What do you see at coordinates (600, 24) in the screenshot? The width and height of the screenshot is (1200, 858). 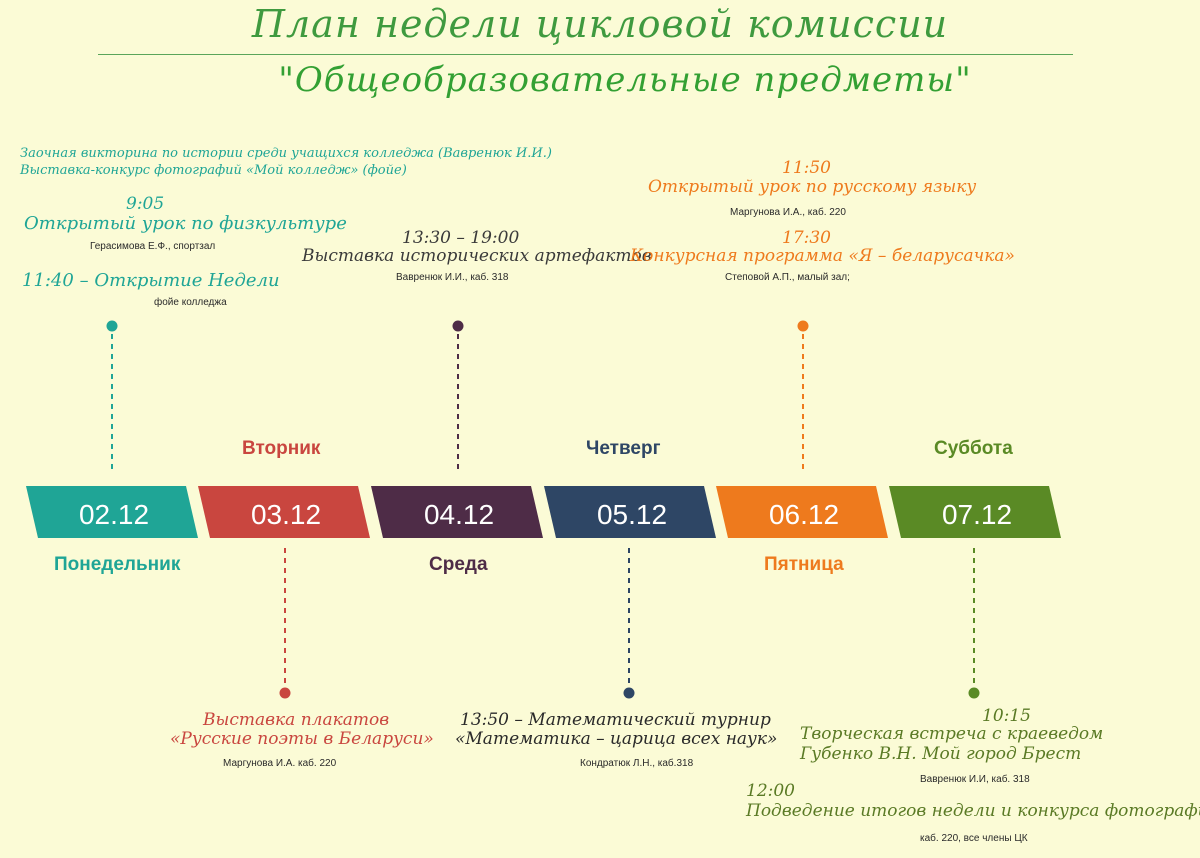 I see `page-title: План недели цикловой комиссии` at bounding box center [600, 24].